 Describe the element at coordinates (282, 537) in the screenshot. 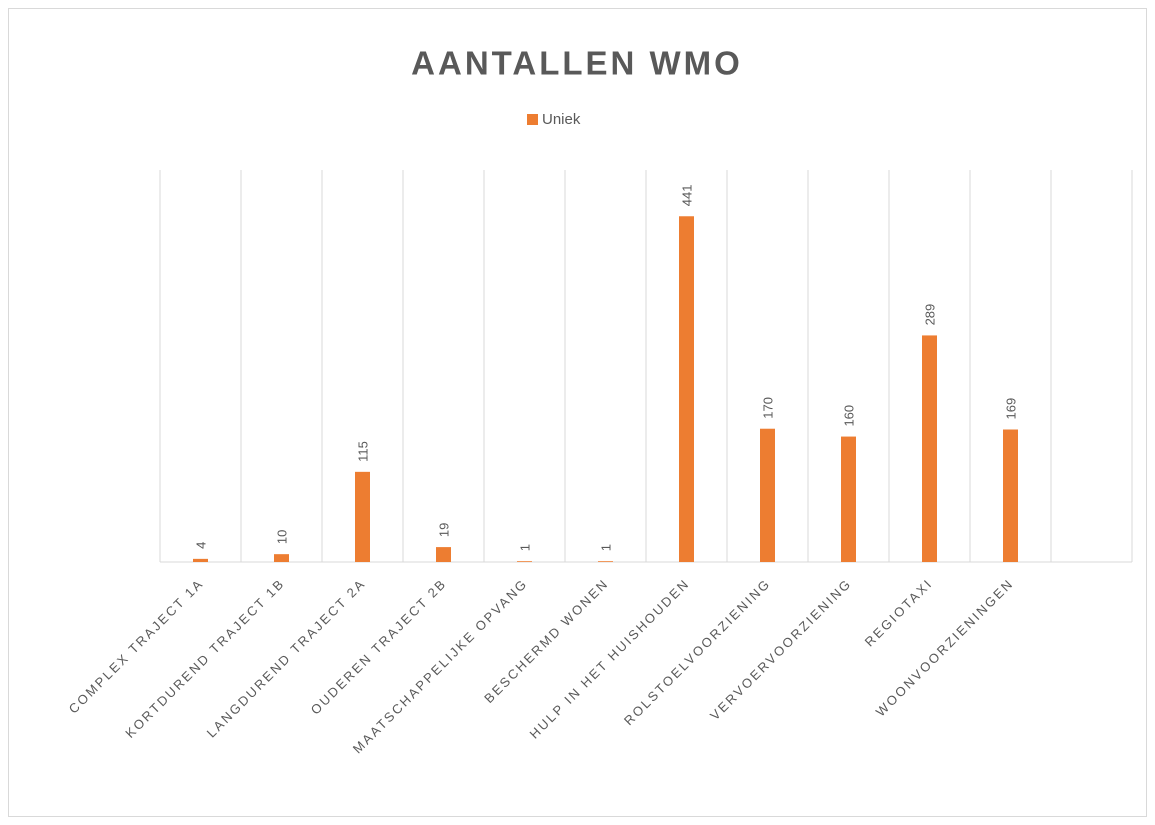

I see `data-label: 10` at that location.